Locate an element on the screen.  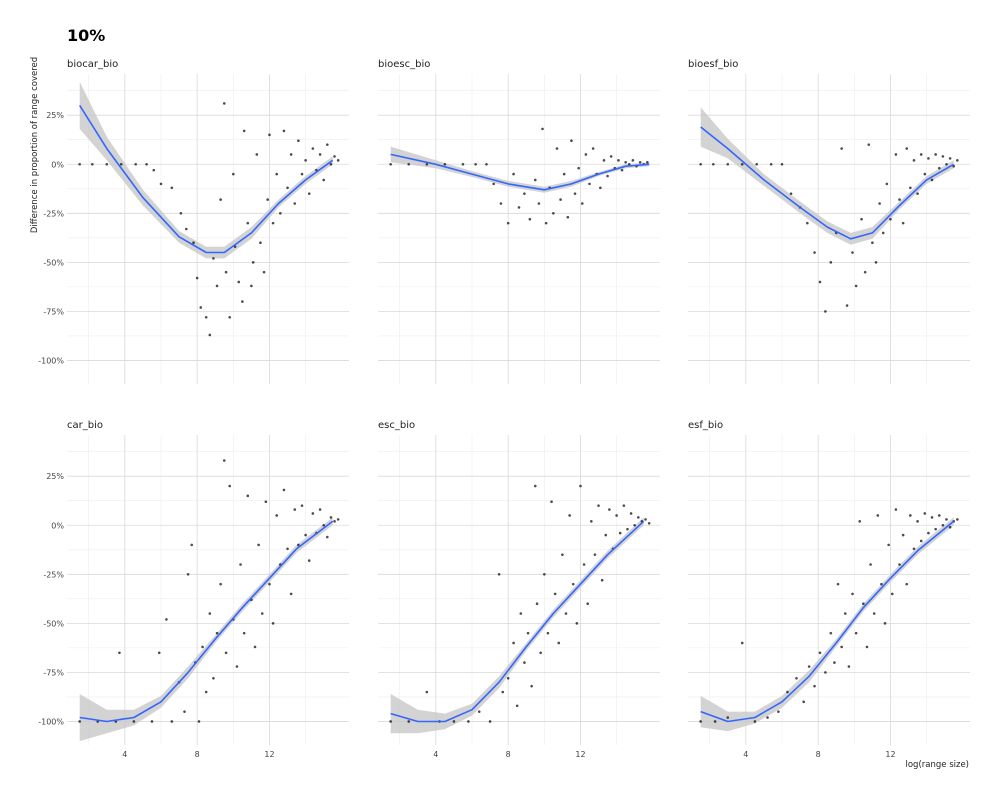
y-tick-label: -100% is located at coordinates (51, 721).